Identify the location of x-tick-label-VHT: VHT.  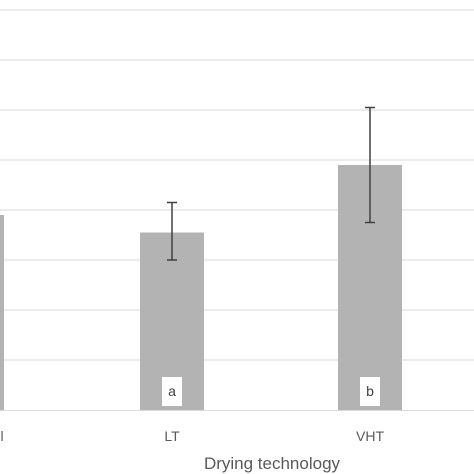
(370, 436).